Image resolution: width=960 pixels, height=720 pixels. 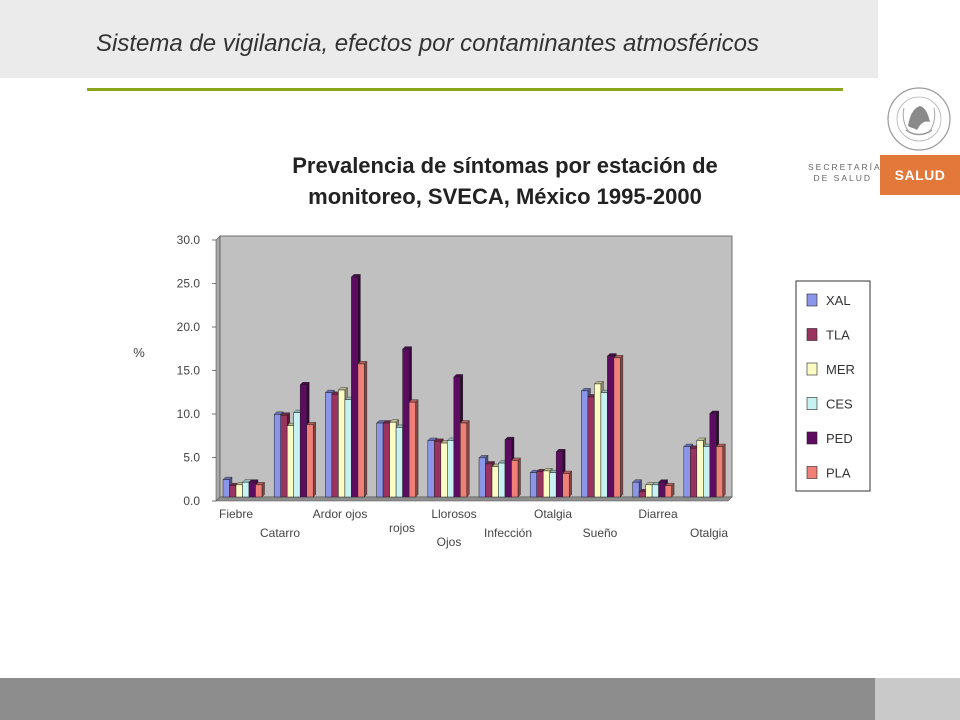 What do you see at coordinates (845, 172) in the screenshot?
I see `secretaria-label: SECRETARÍA DE SALUD` at bounding box center [845, 172].